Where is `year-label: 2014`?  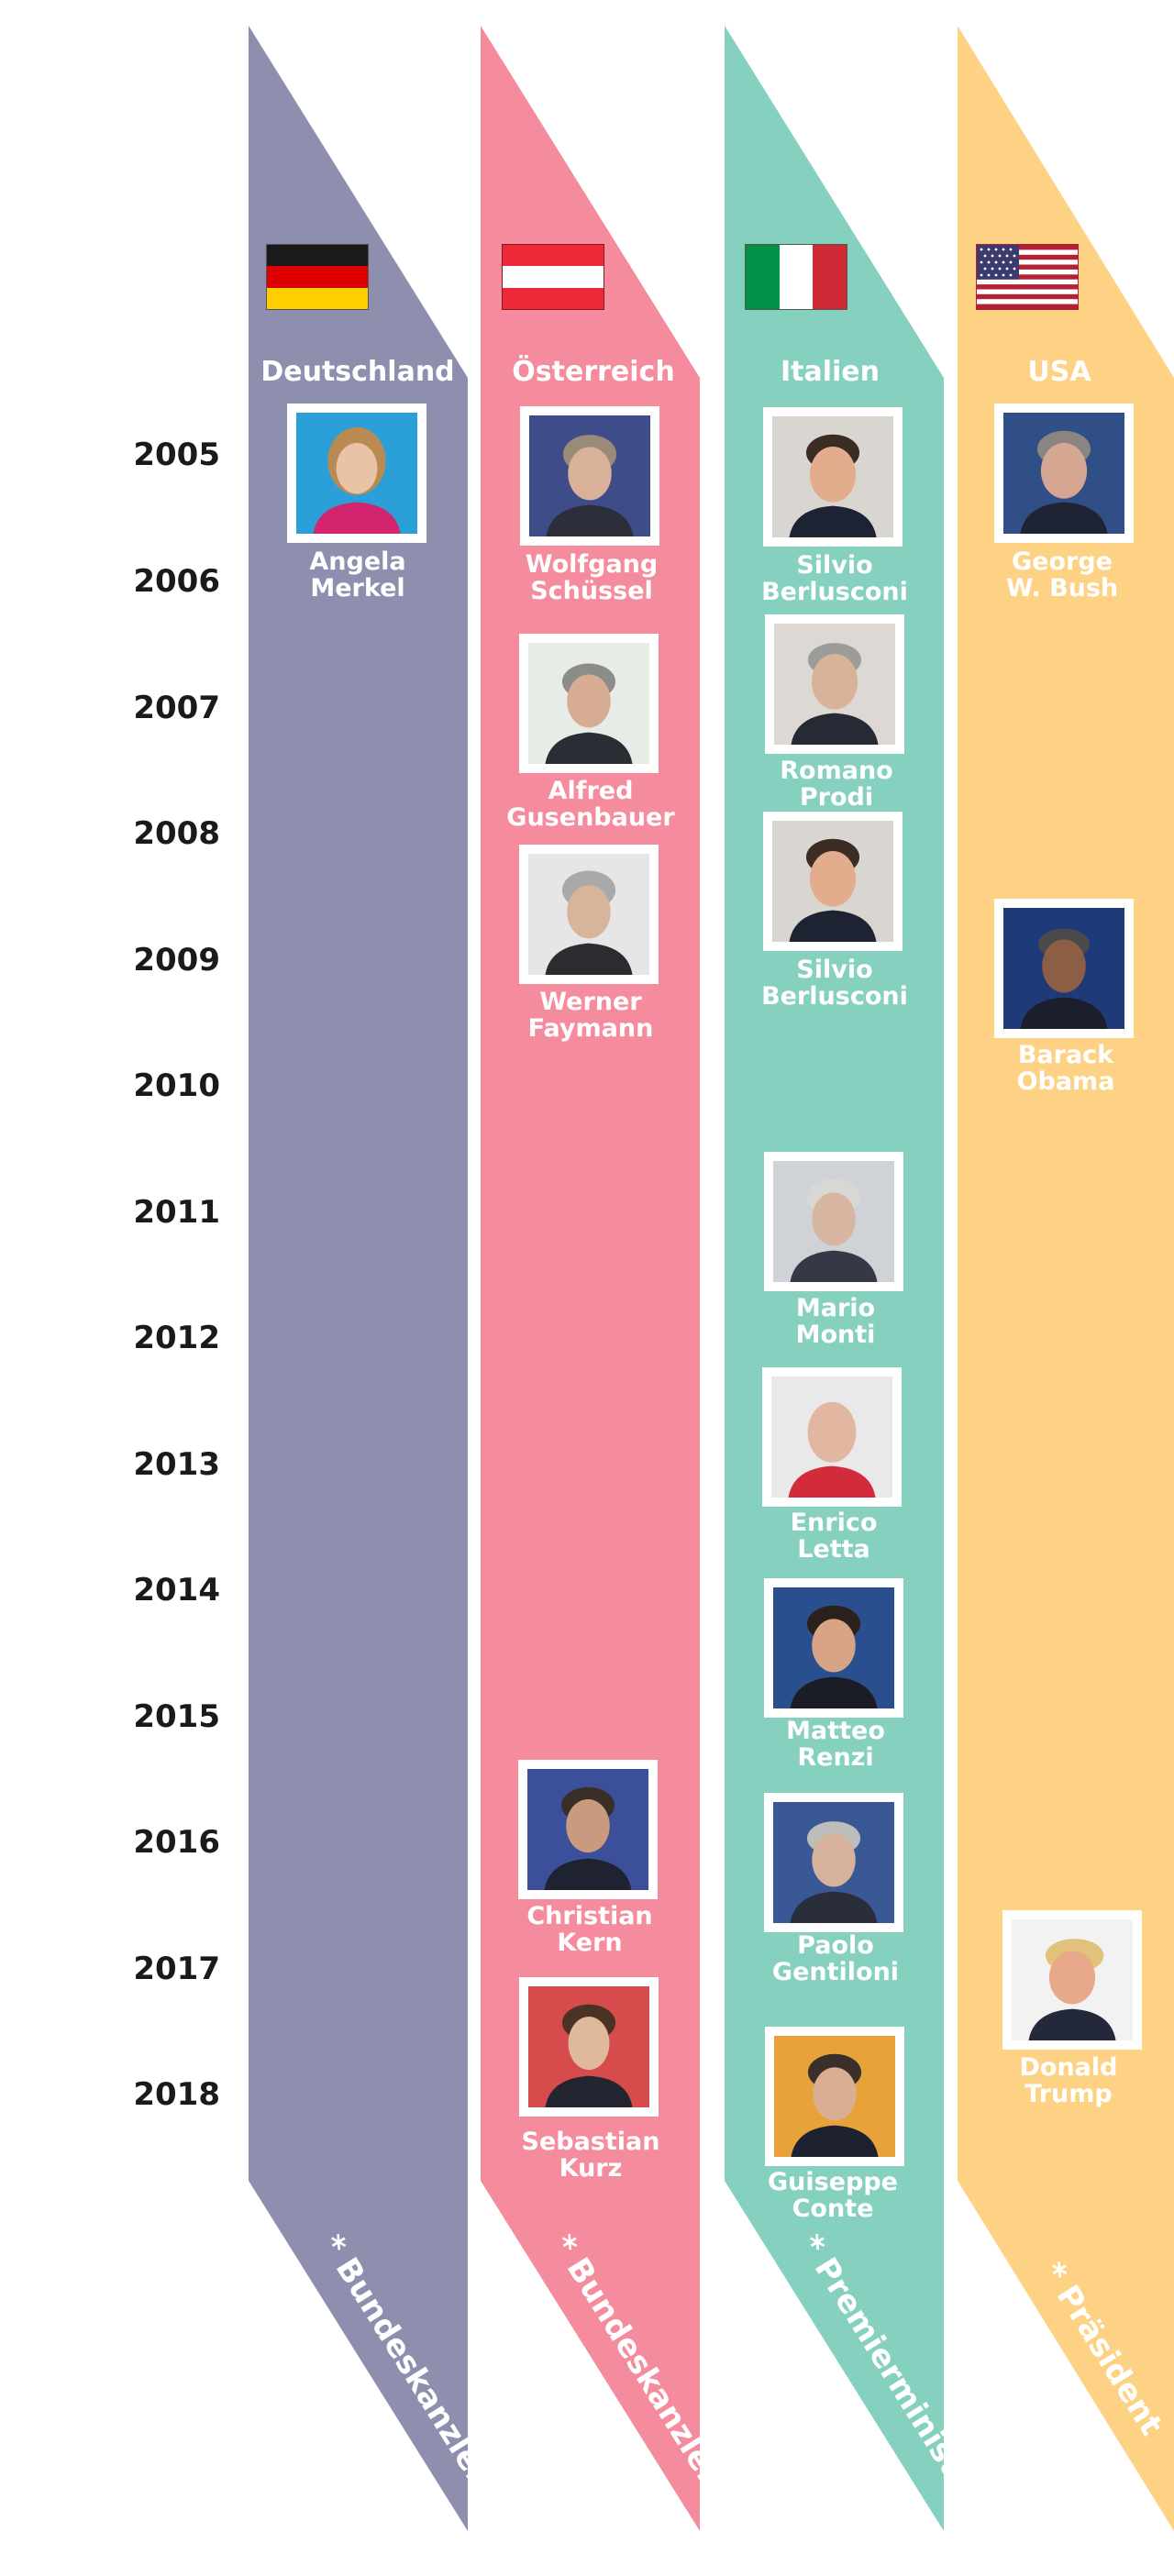
year-label: 2014 is located at coordinates (176, 1590).